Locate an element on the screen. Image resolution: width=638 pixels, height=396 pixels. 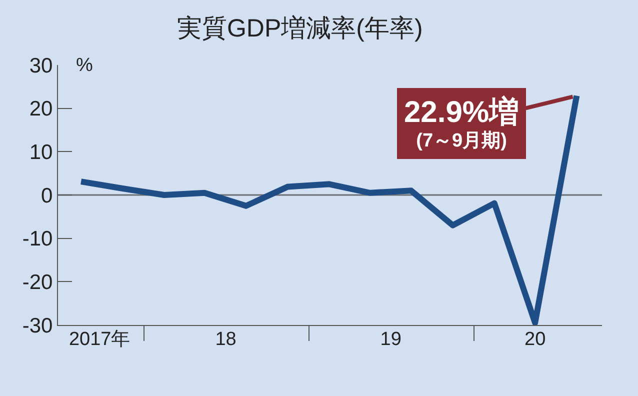
y-tick-label: -30 is located at coordinates (37, 326).